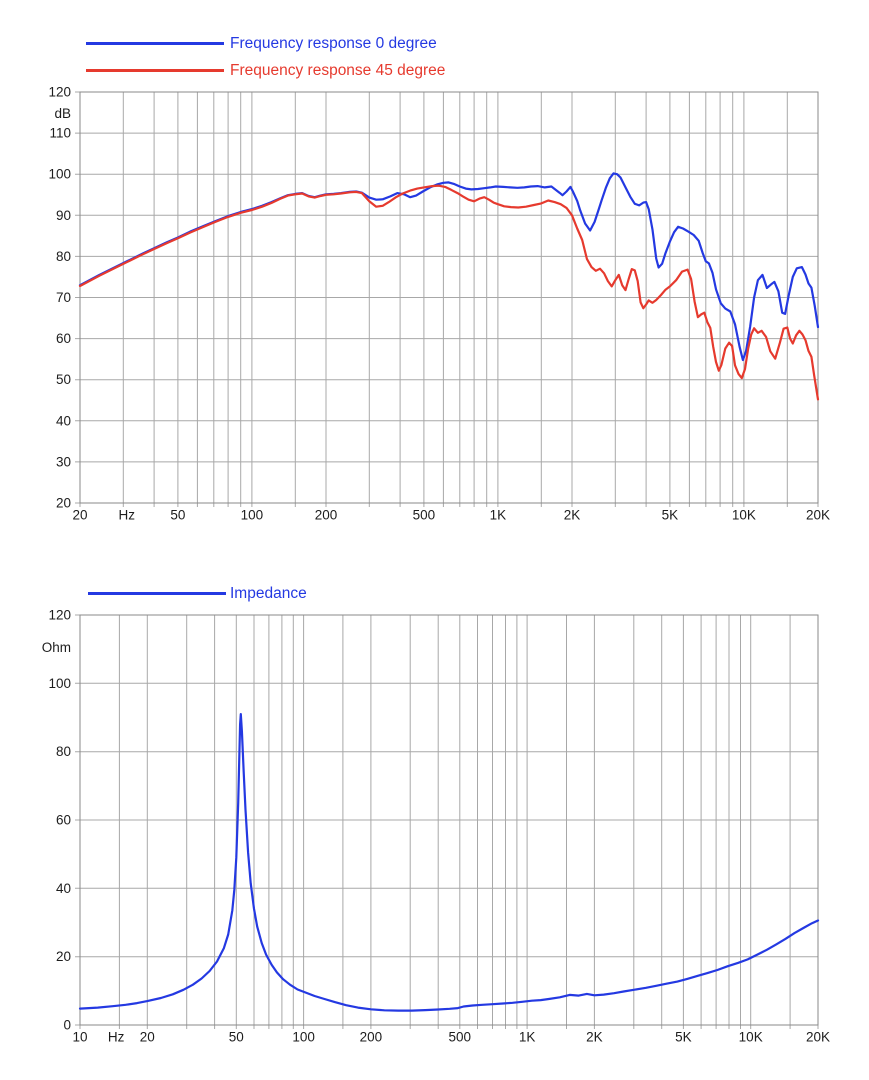 This screenshot has width=869, height=1080. I want to click on y-tick-label: 50, so click(63, 379).